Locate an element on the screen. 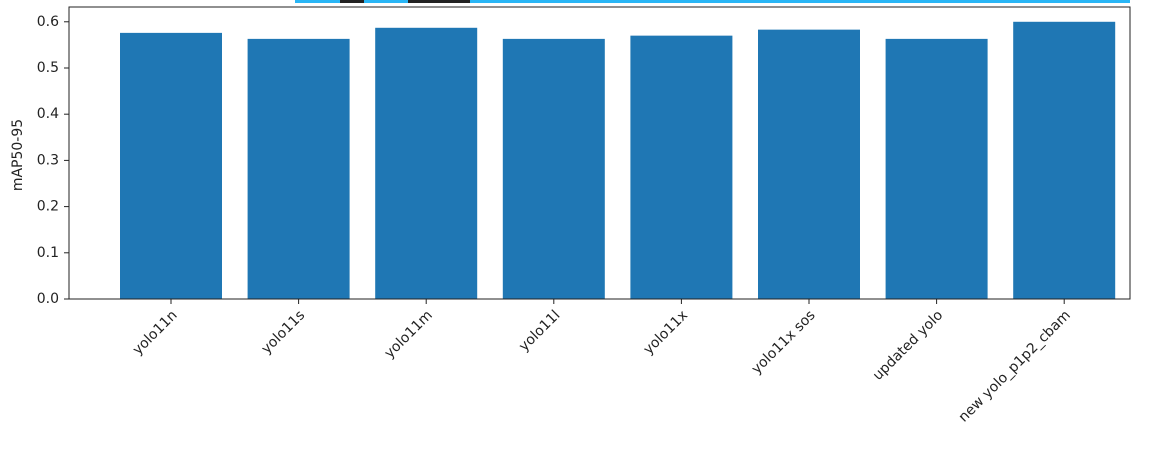  screen-highlight is located at coordinates (712, 1).